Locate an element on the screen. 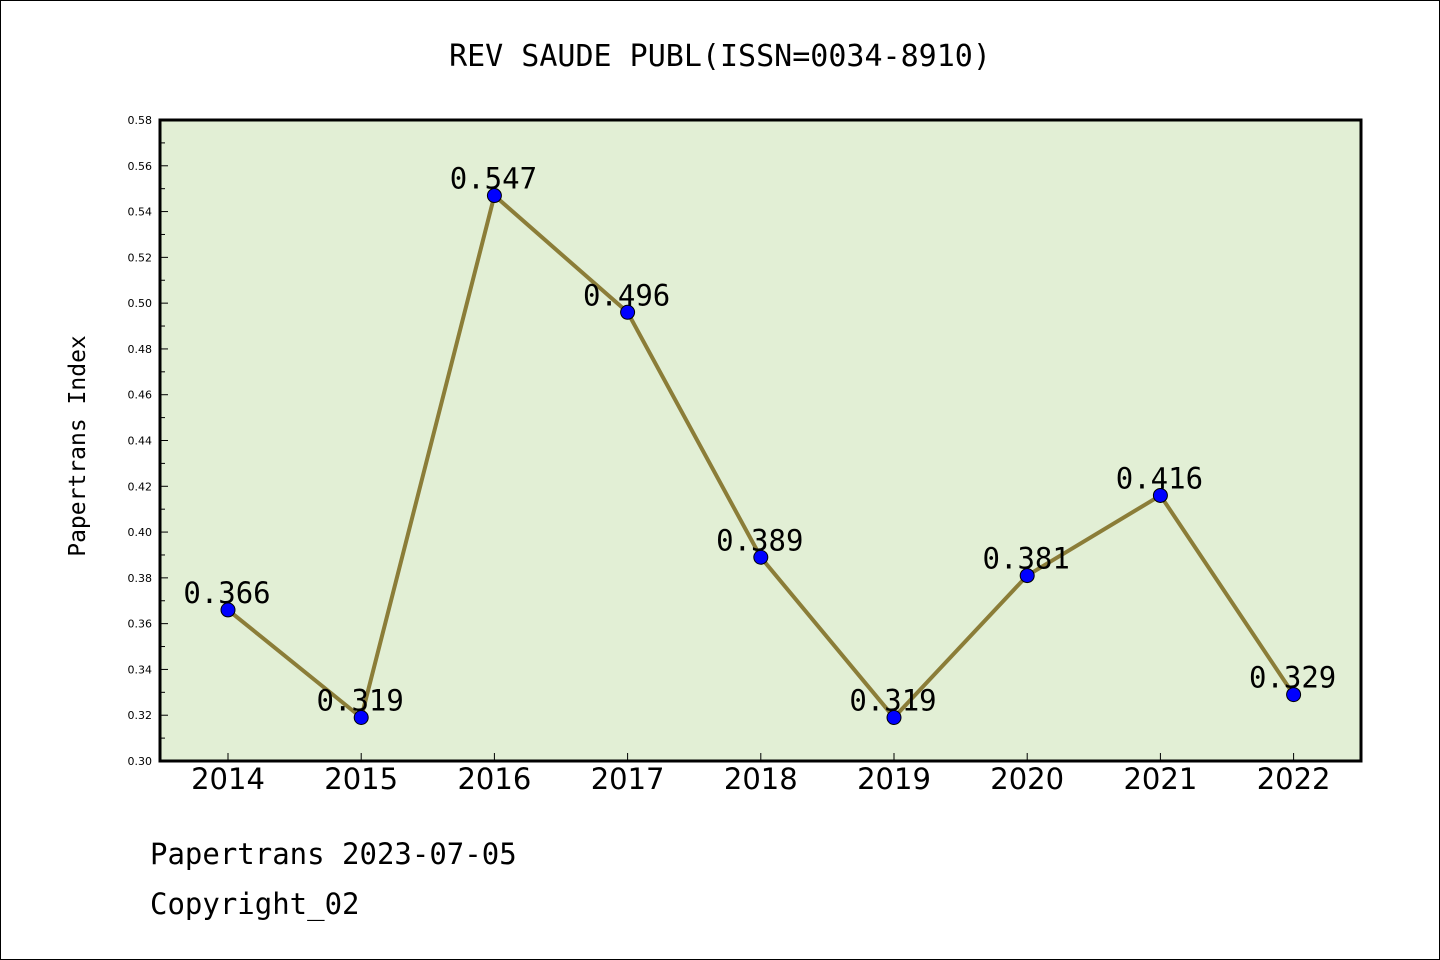  x-tick-label: 2014 is located at coordinates (228, 779).